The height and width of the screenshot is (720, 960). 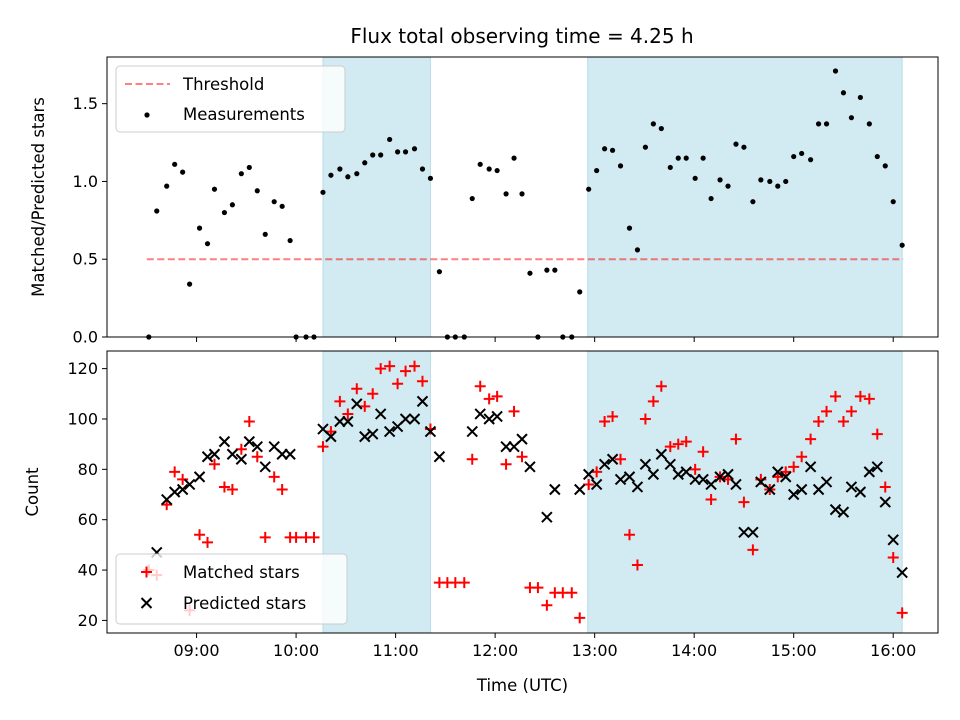 What do you see at coordinates (147, 115) in the screenshot?
I see `legend-measurement-swatch` at bounding box center [147, 115].